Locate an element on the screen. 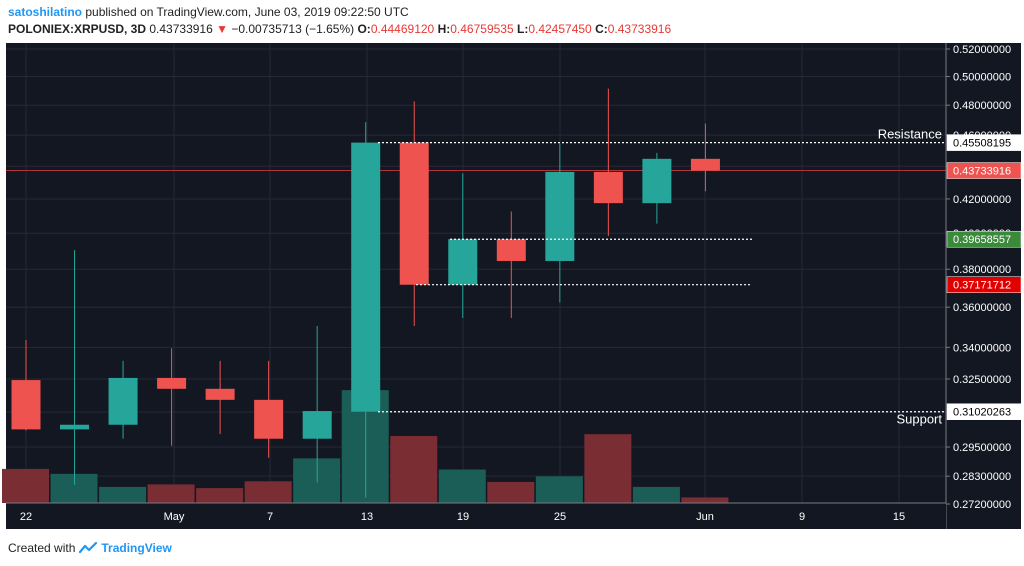 The height and width of the screenshot is (566, 1024). price-tick-label: 0.38000000 is located at coordinates (982, 270).